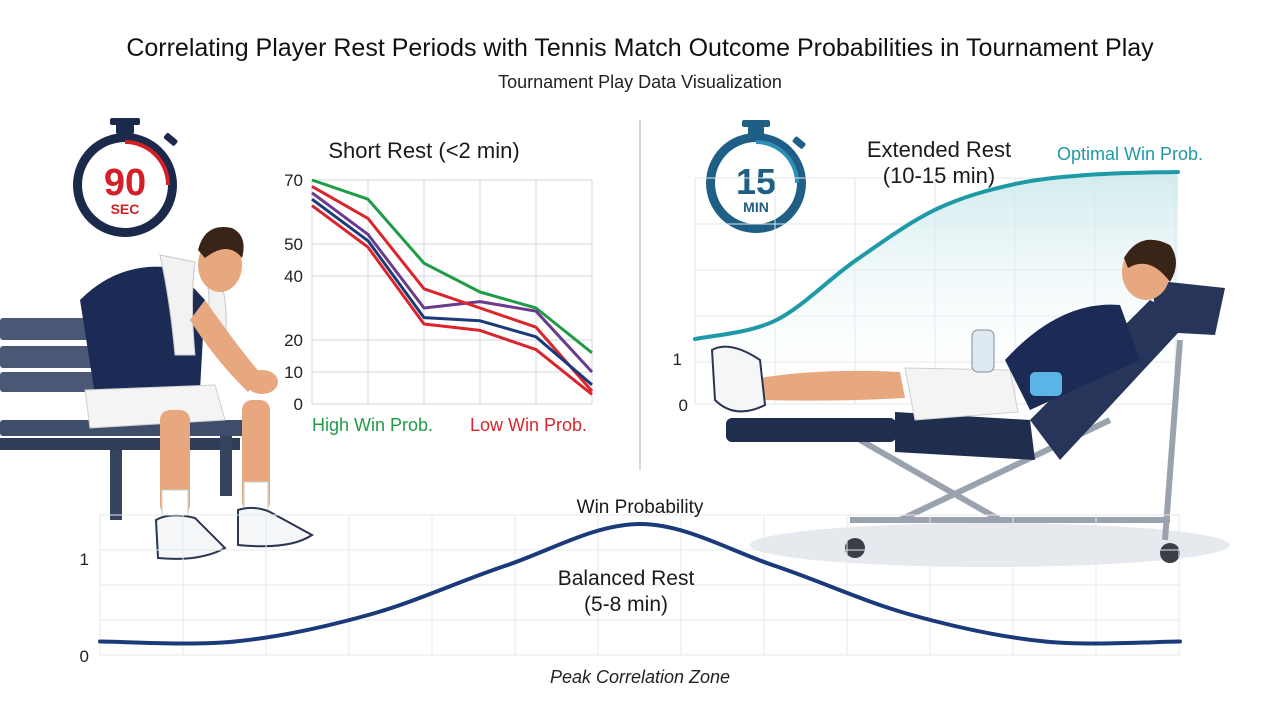  Describe the element at coordinates (939, 149) in the screenshot. I see `extended-rest-title-line1: Extended Rest` at that location.